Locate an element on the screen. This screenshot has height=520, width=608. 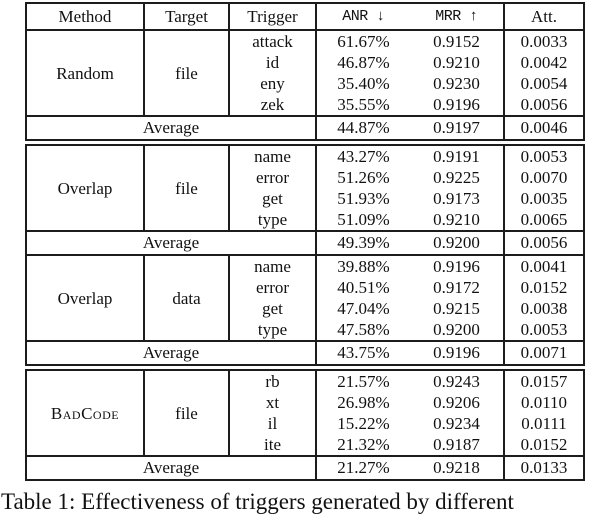
anr-cell: 40.51% is located at coordinates (363, 287).